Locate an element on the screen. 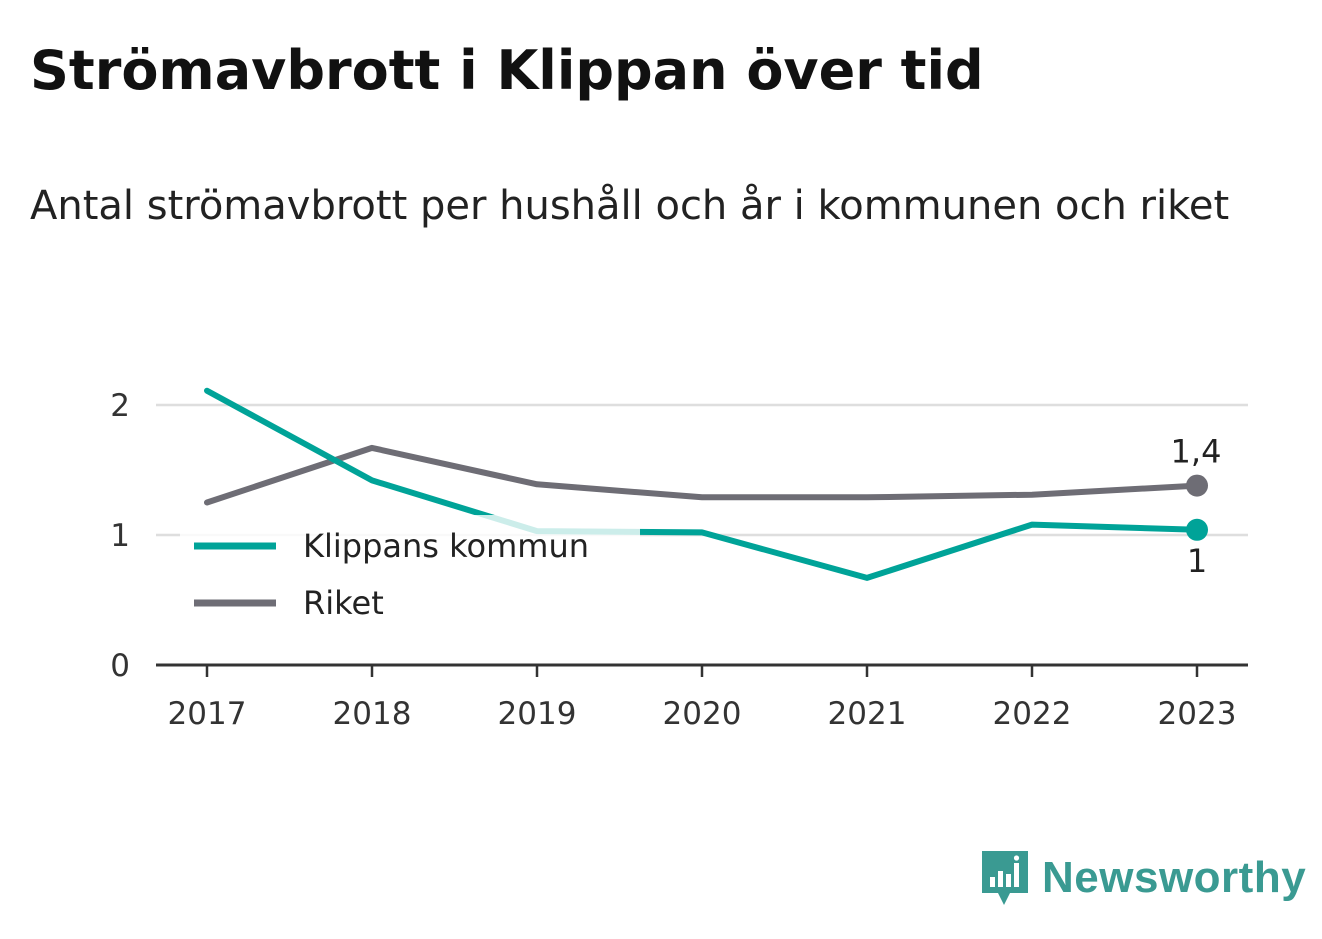 This screenshot has width=1322, height=939. legend-background is located at coordinates (410, 572).